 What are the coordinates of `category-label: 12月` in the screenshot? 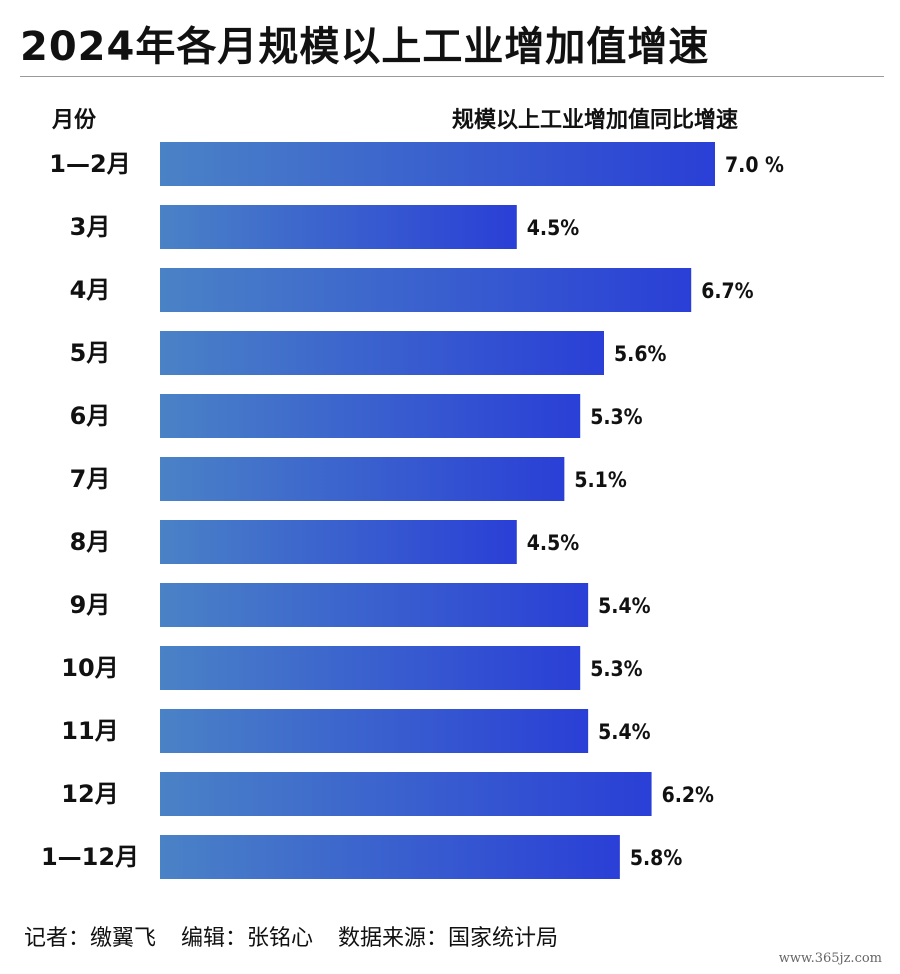 It's located at (89, 794).